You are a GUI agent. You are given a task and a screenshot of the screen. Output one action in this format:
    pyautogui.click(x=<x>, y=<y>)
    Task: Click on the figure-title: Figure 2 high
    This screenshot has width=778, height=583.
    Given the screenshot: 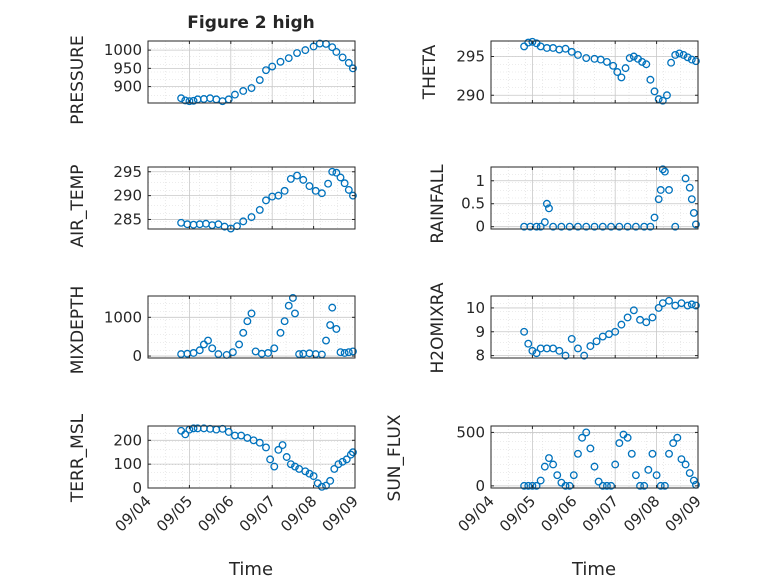 What is the action you would take?
    pyautogui.click(x=251, y=23)
    